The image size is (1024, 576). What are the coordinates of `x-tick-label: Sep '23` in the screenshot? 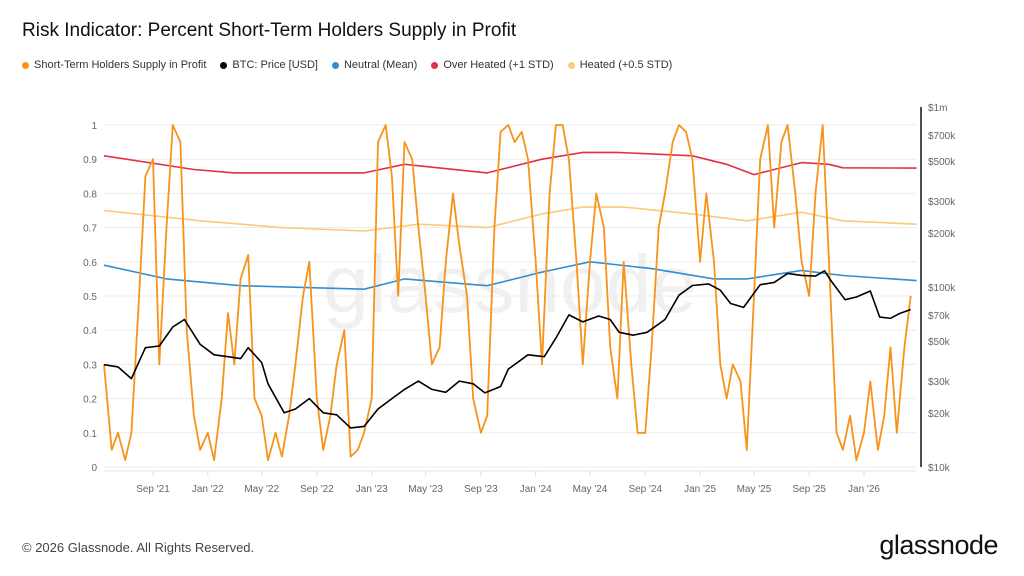 It's located at (481, 489).